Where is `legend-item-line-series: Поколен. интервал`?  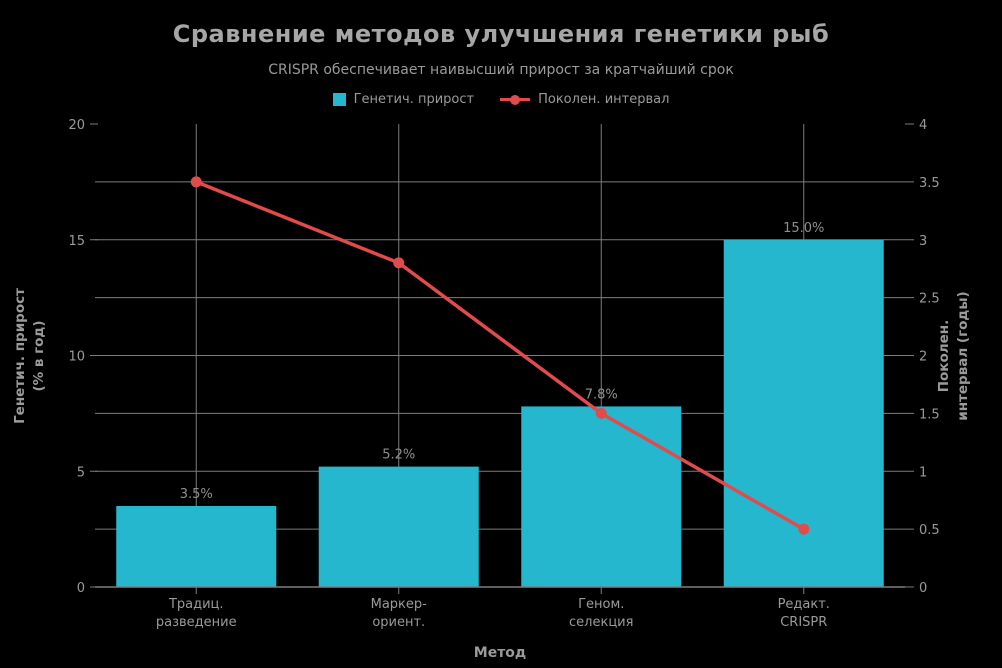
legend-item-line-series: Поколен. интервал is located at coordinates (584, 99).